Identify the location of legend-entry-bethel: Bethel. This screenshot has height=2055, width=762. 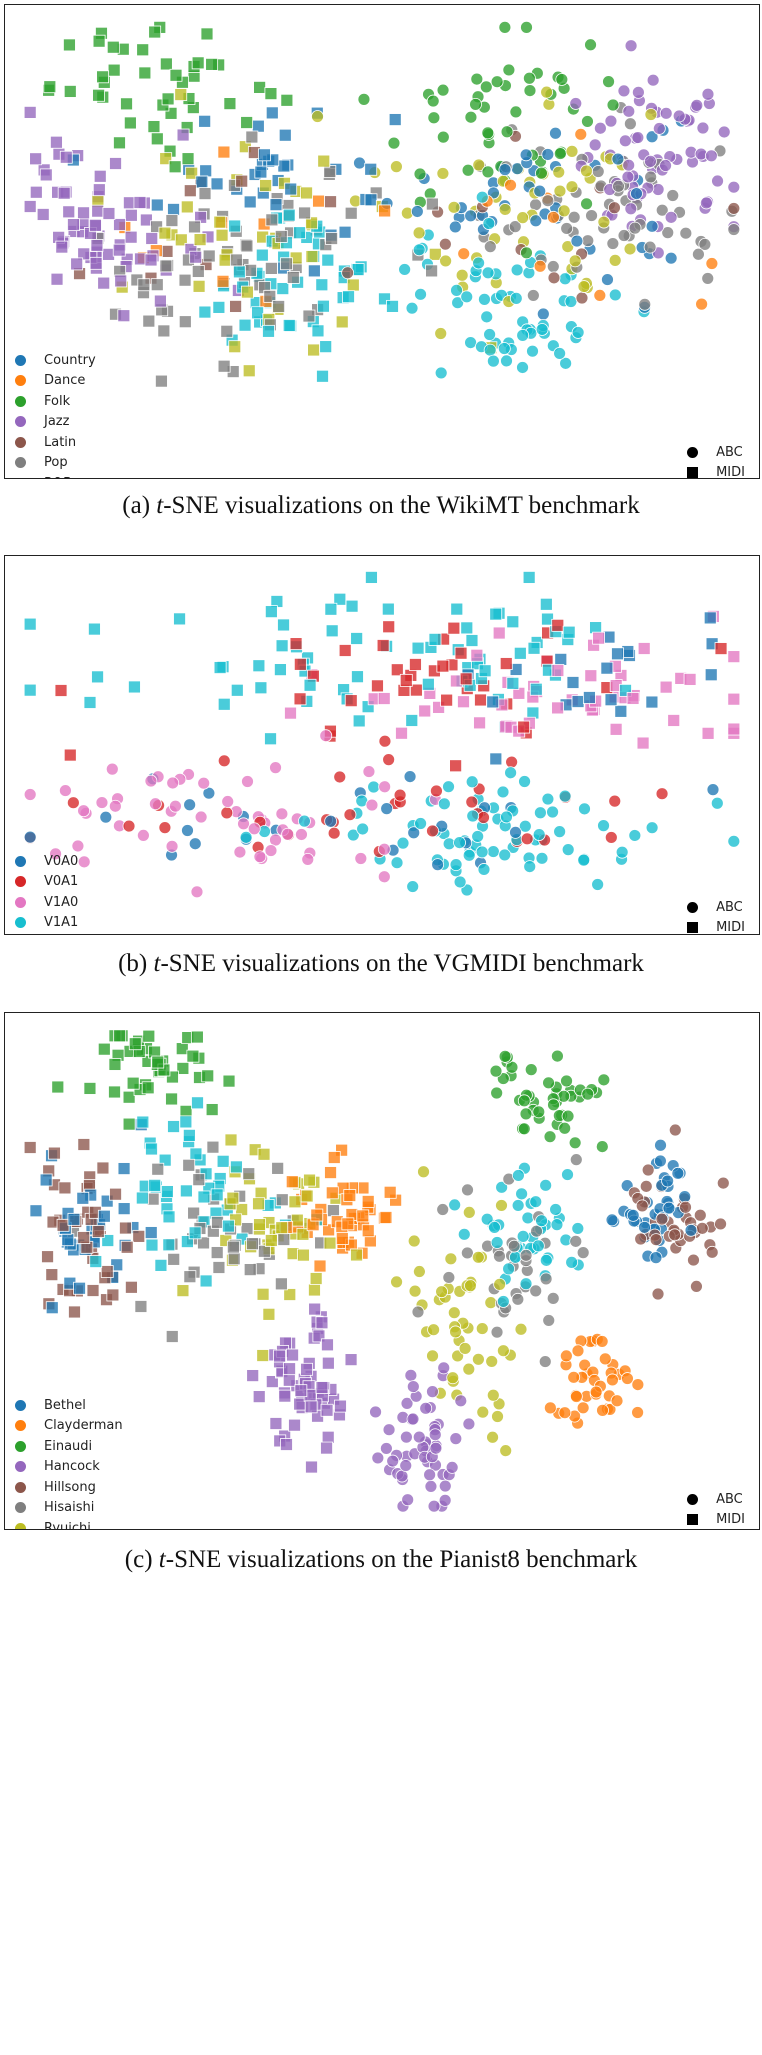
(69, 1405).